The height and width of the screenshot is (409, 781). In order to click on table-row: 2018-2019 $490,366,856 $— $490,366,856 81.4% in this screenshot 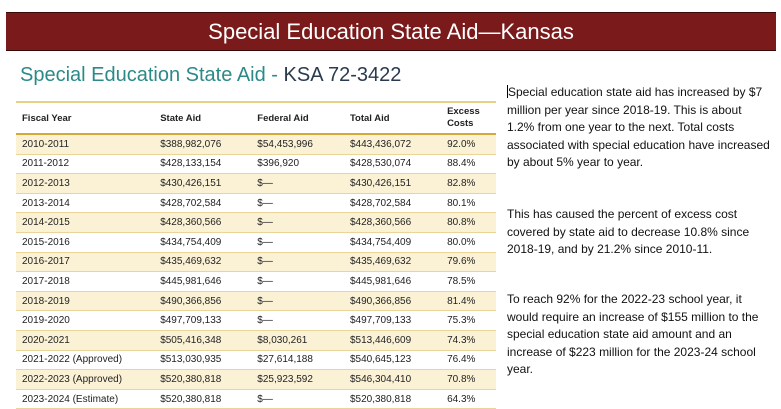, I will do `click(256, 301)`.